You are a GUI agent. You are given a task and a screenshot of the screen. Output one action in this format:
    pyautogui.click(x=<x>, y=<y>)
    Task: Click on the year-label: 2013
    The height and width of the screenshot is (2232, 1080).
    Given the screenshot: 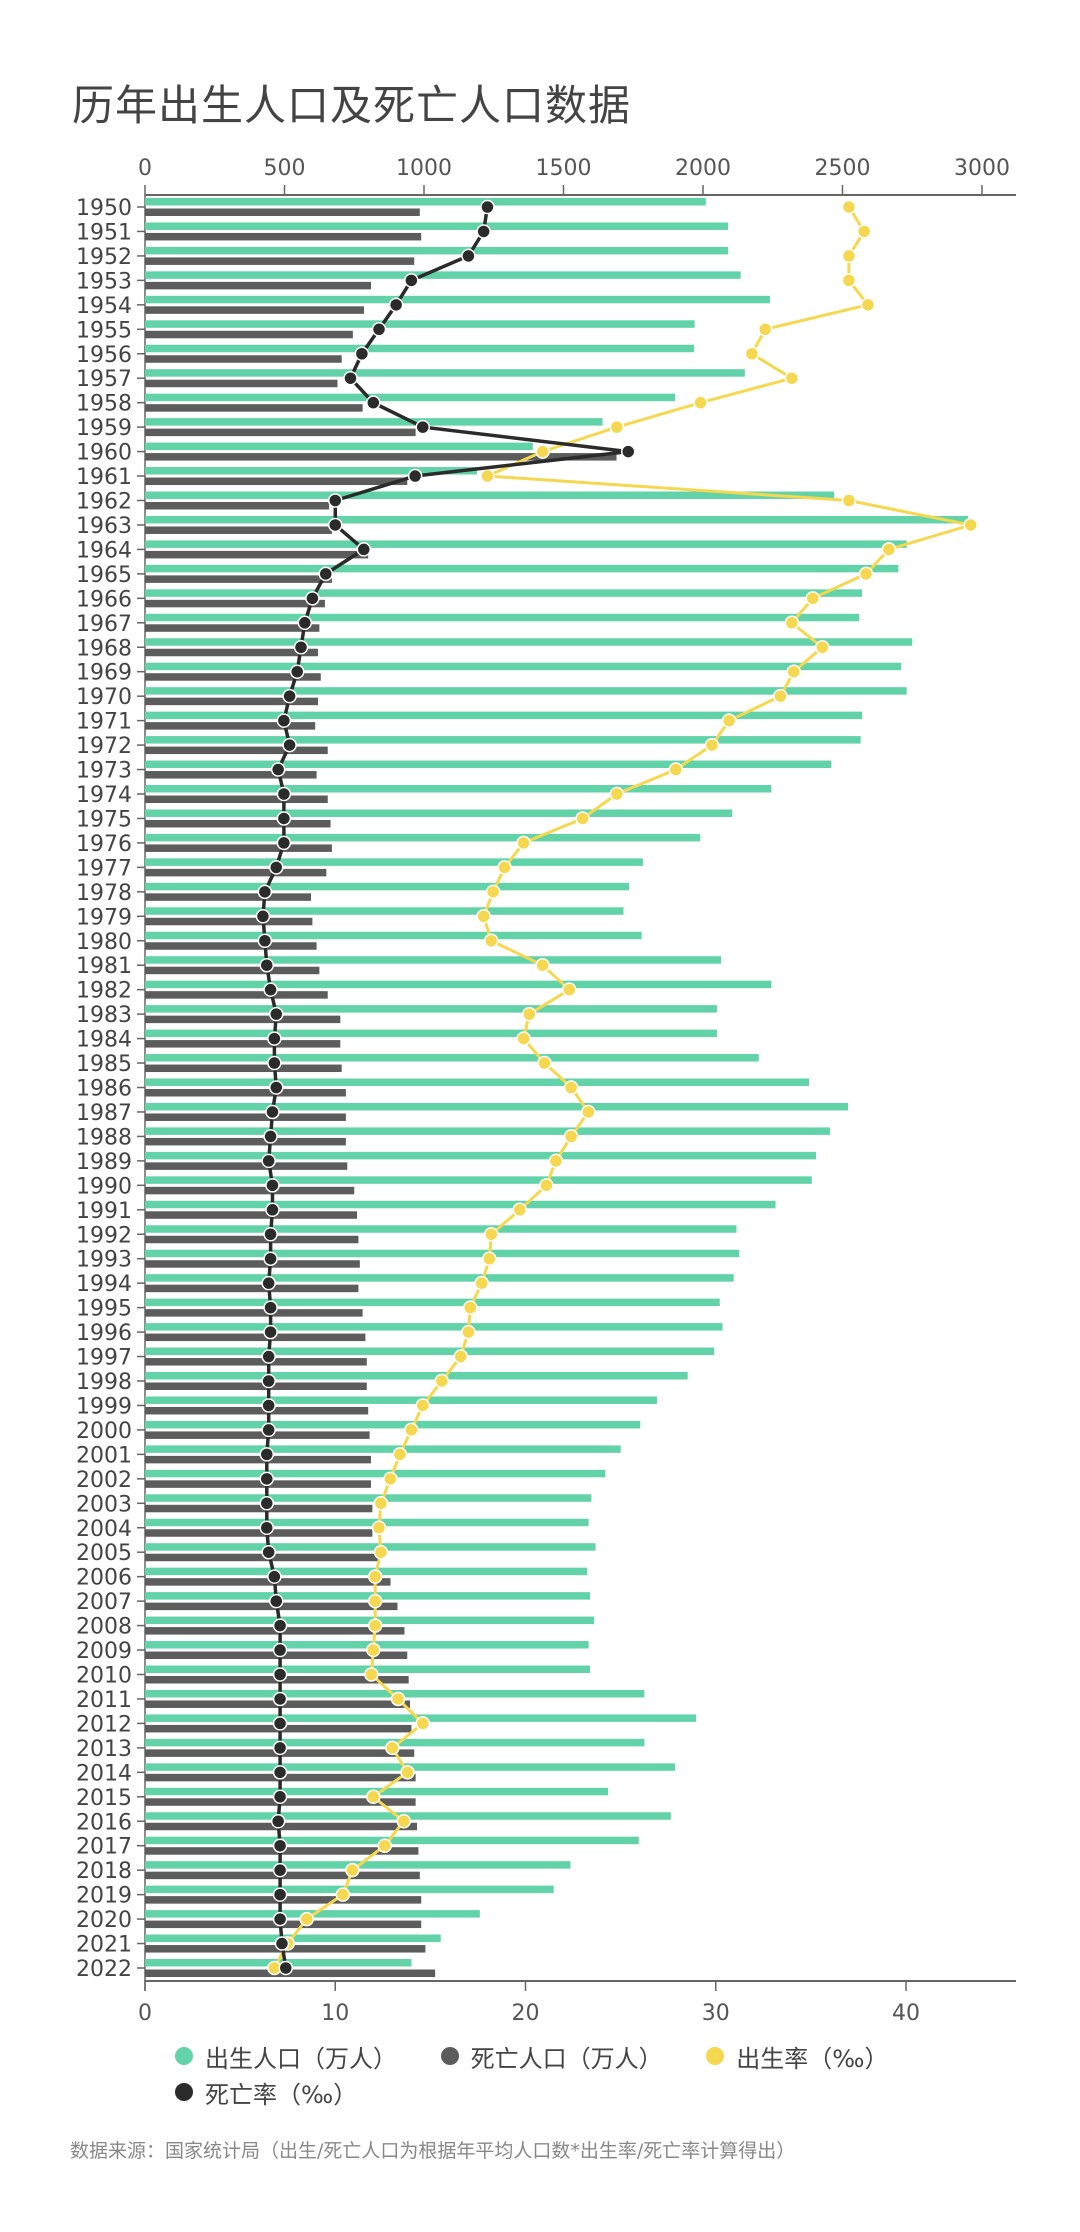 What is the action you would take?
    pyautogui.click(x=104, y=1749)
    